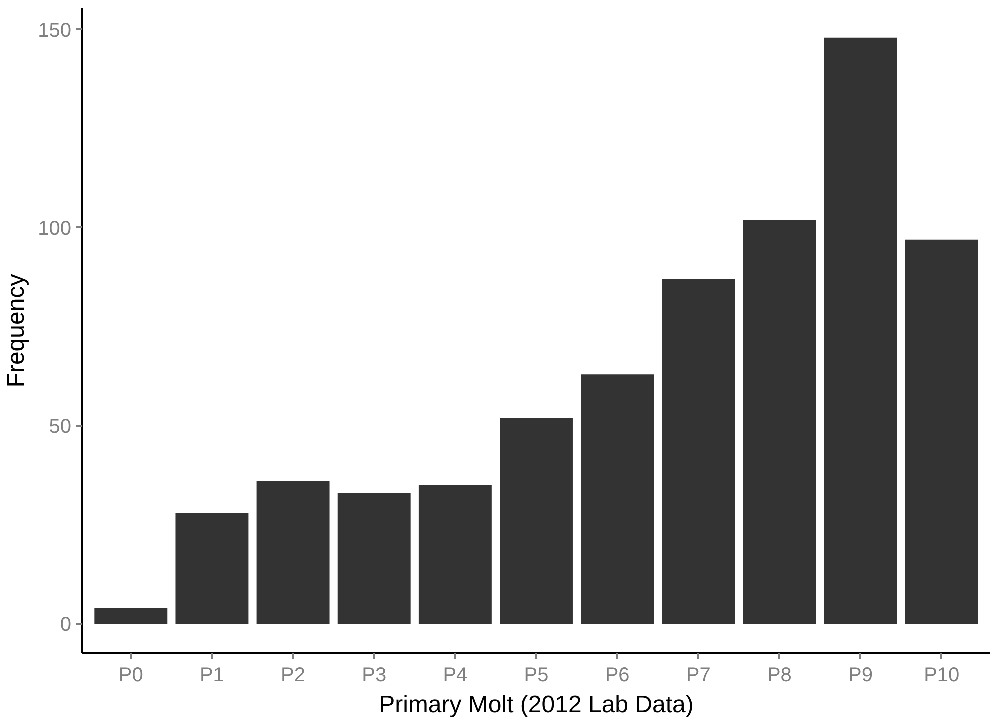 The width and height of the screenshot is (994, 721). What do you see at coordinates (779, 675) in the screenshot?
I see `x-tick-label: P8` at bounding box center [779, 675].